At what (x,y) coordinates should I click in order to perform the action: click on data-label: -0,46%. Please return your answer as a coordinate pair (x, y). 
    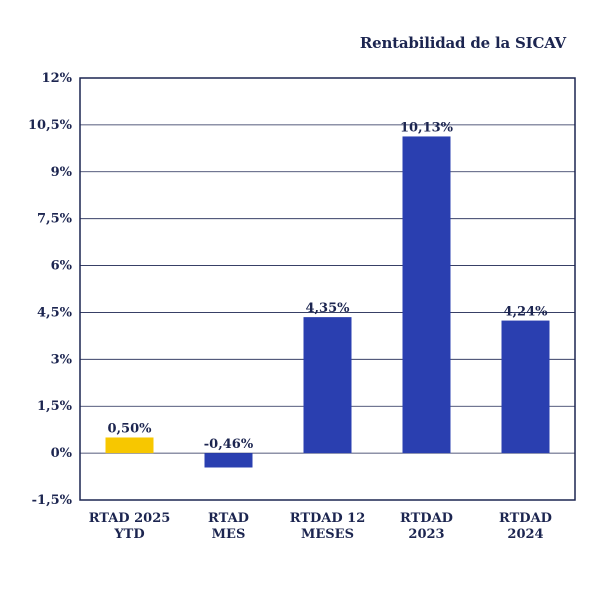
    Looking at the image, I should click on (229, 444).